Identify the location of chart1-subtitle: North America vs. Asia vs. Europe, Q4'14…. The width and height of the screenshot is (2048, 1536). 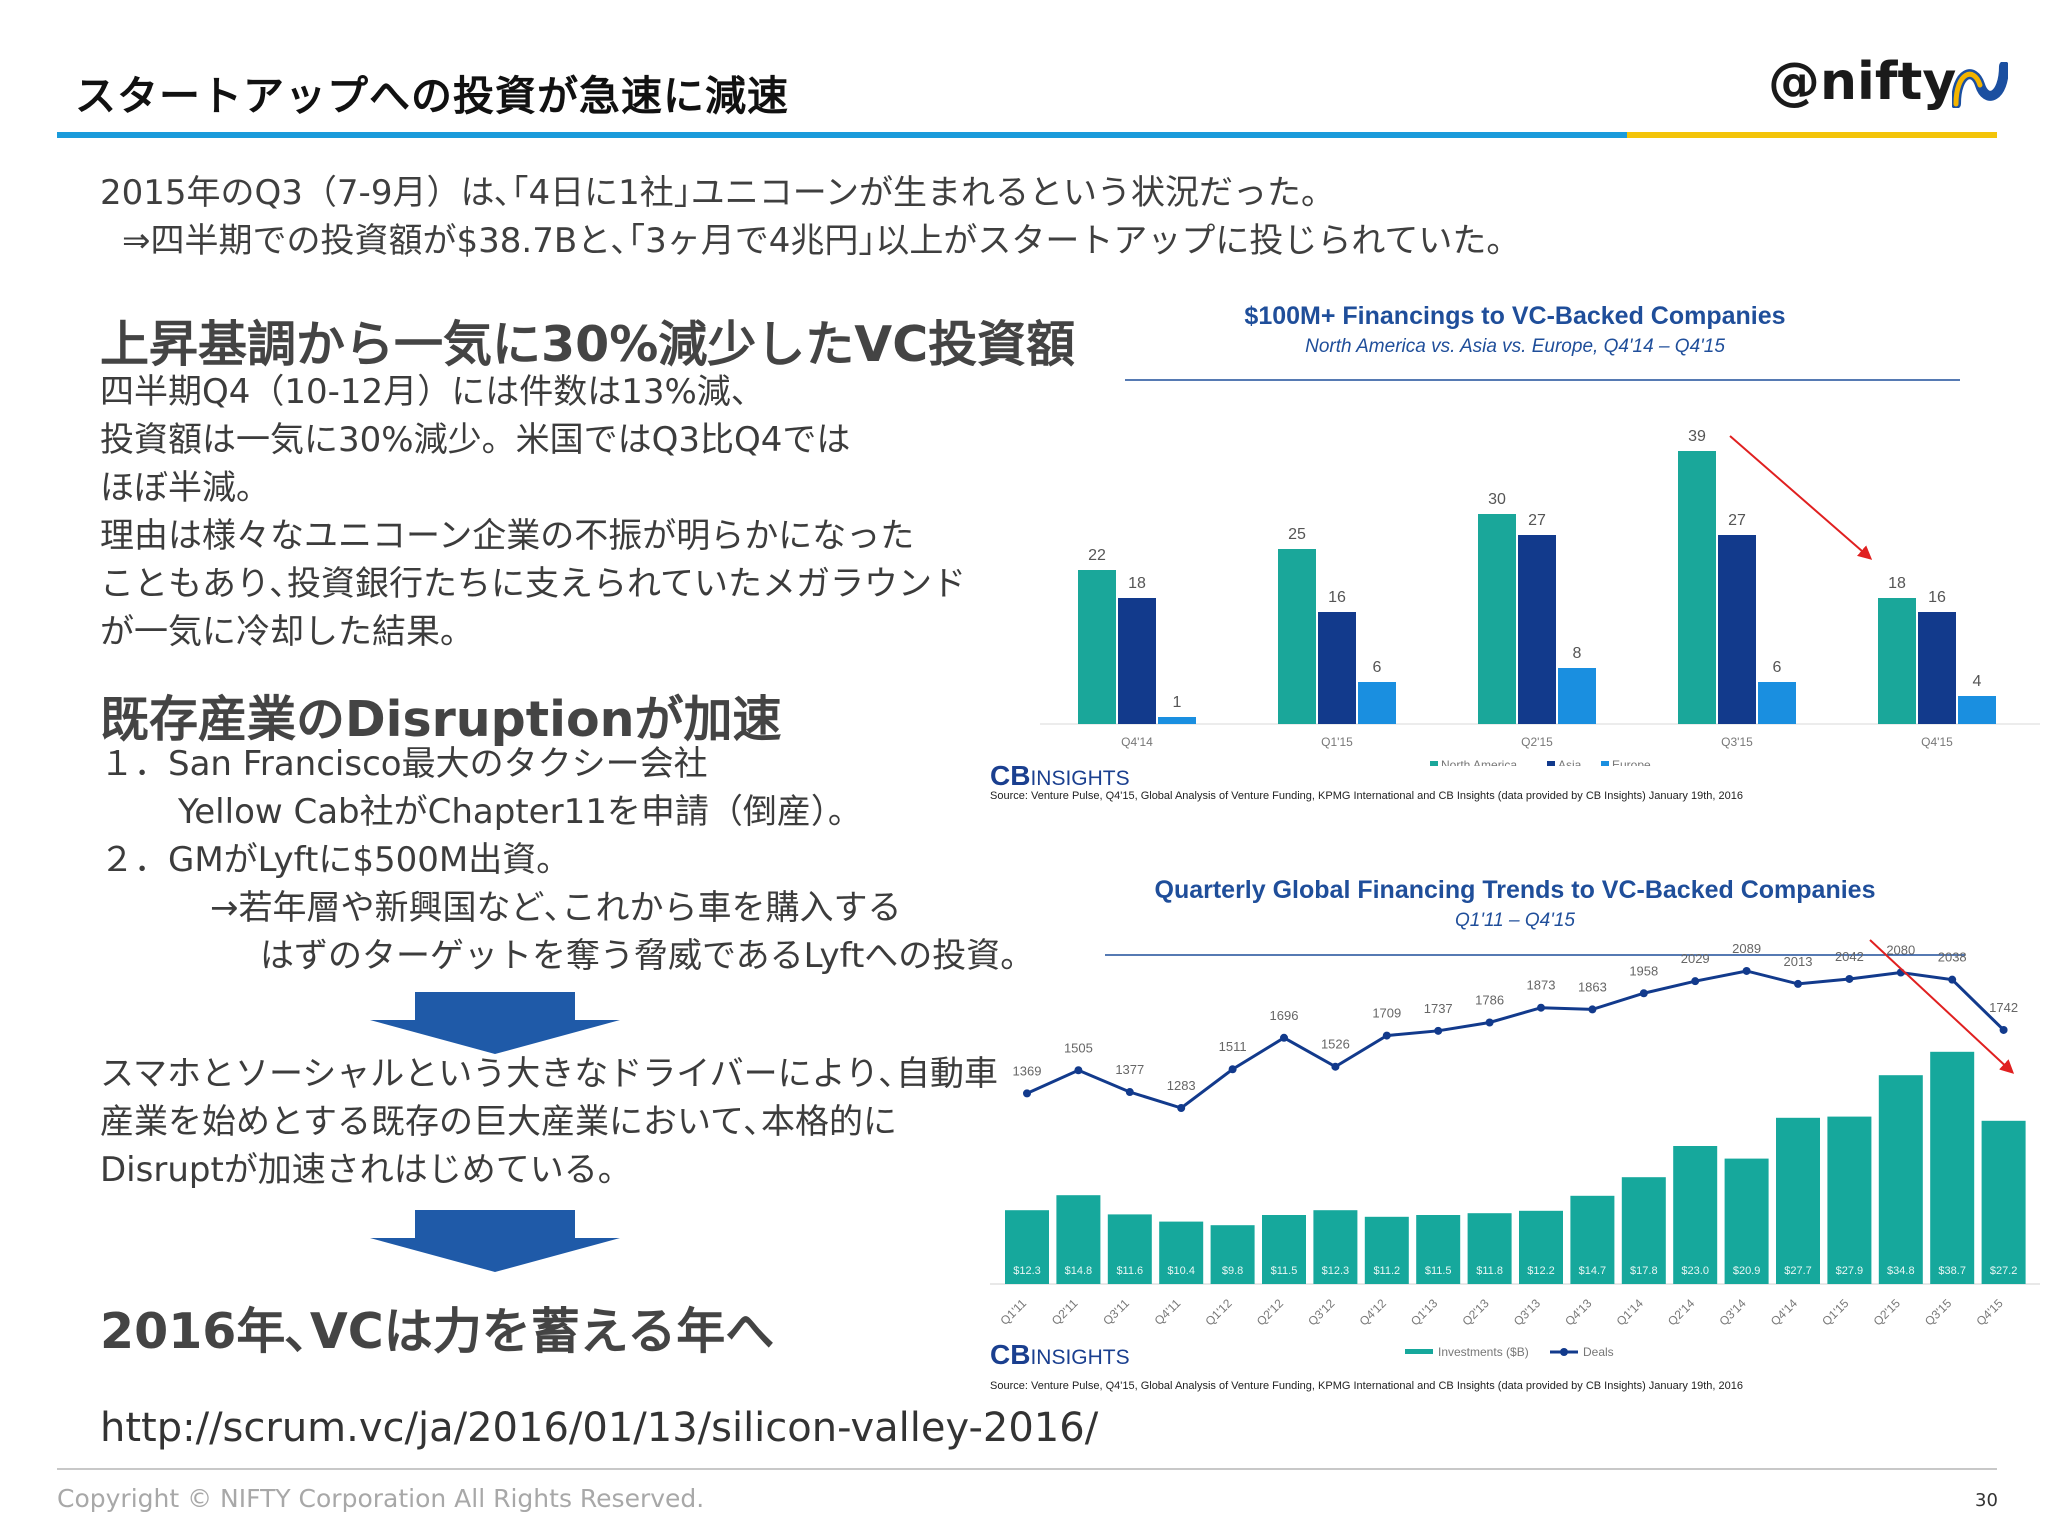
(1515, 346).